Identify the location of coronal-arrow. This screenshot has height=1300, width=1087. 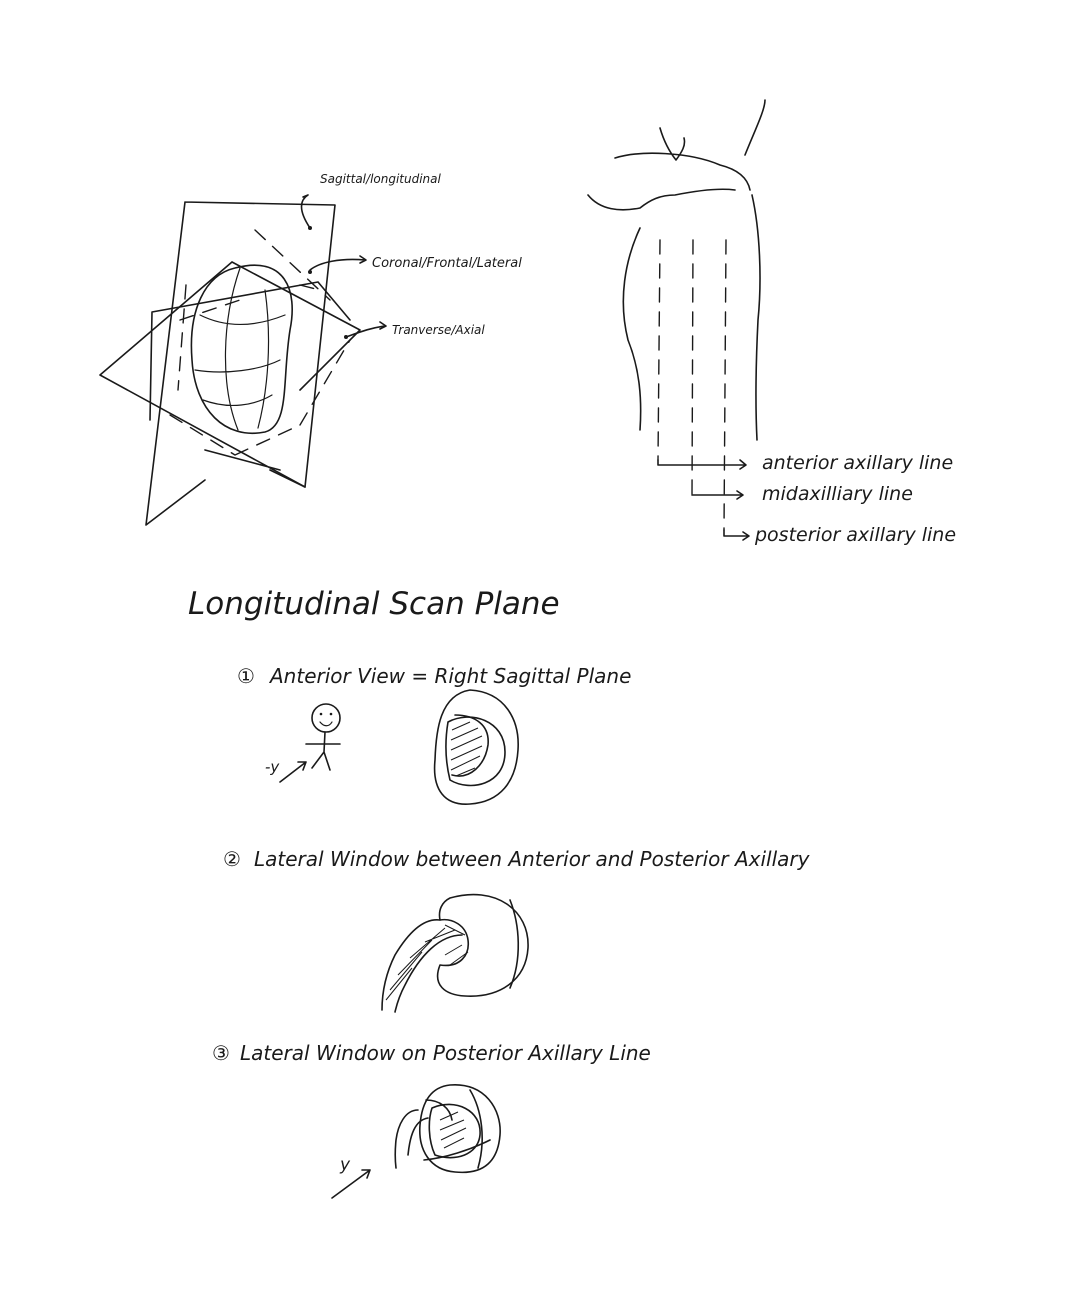
(338, 263).